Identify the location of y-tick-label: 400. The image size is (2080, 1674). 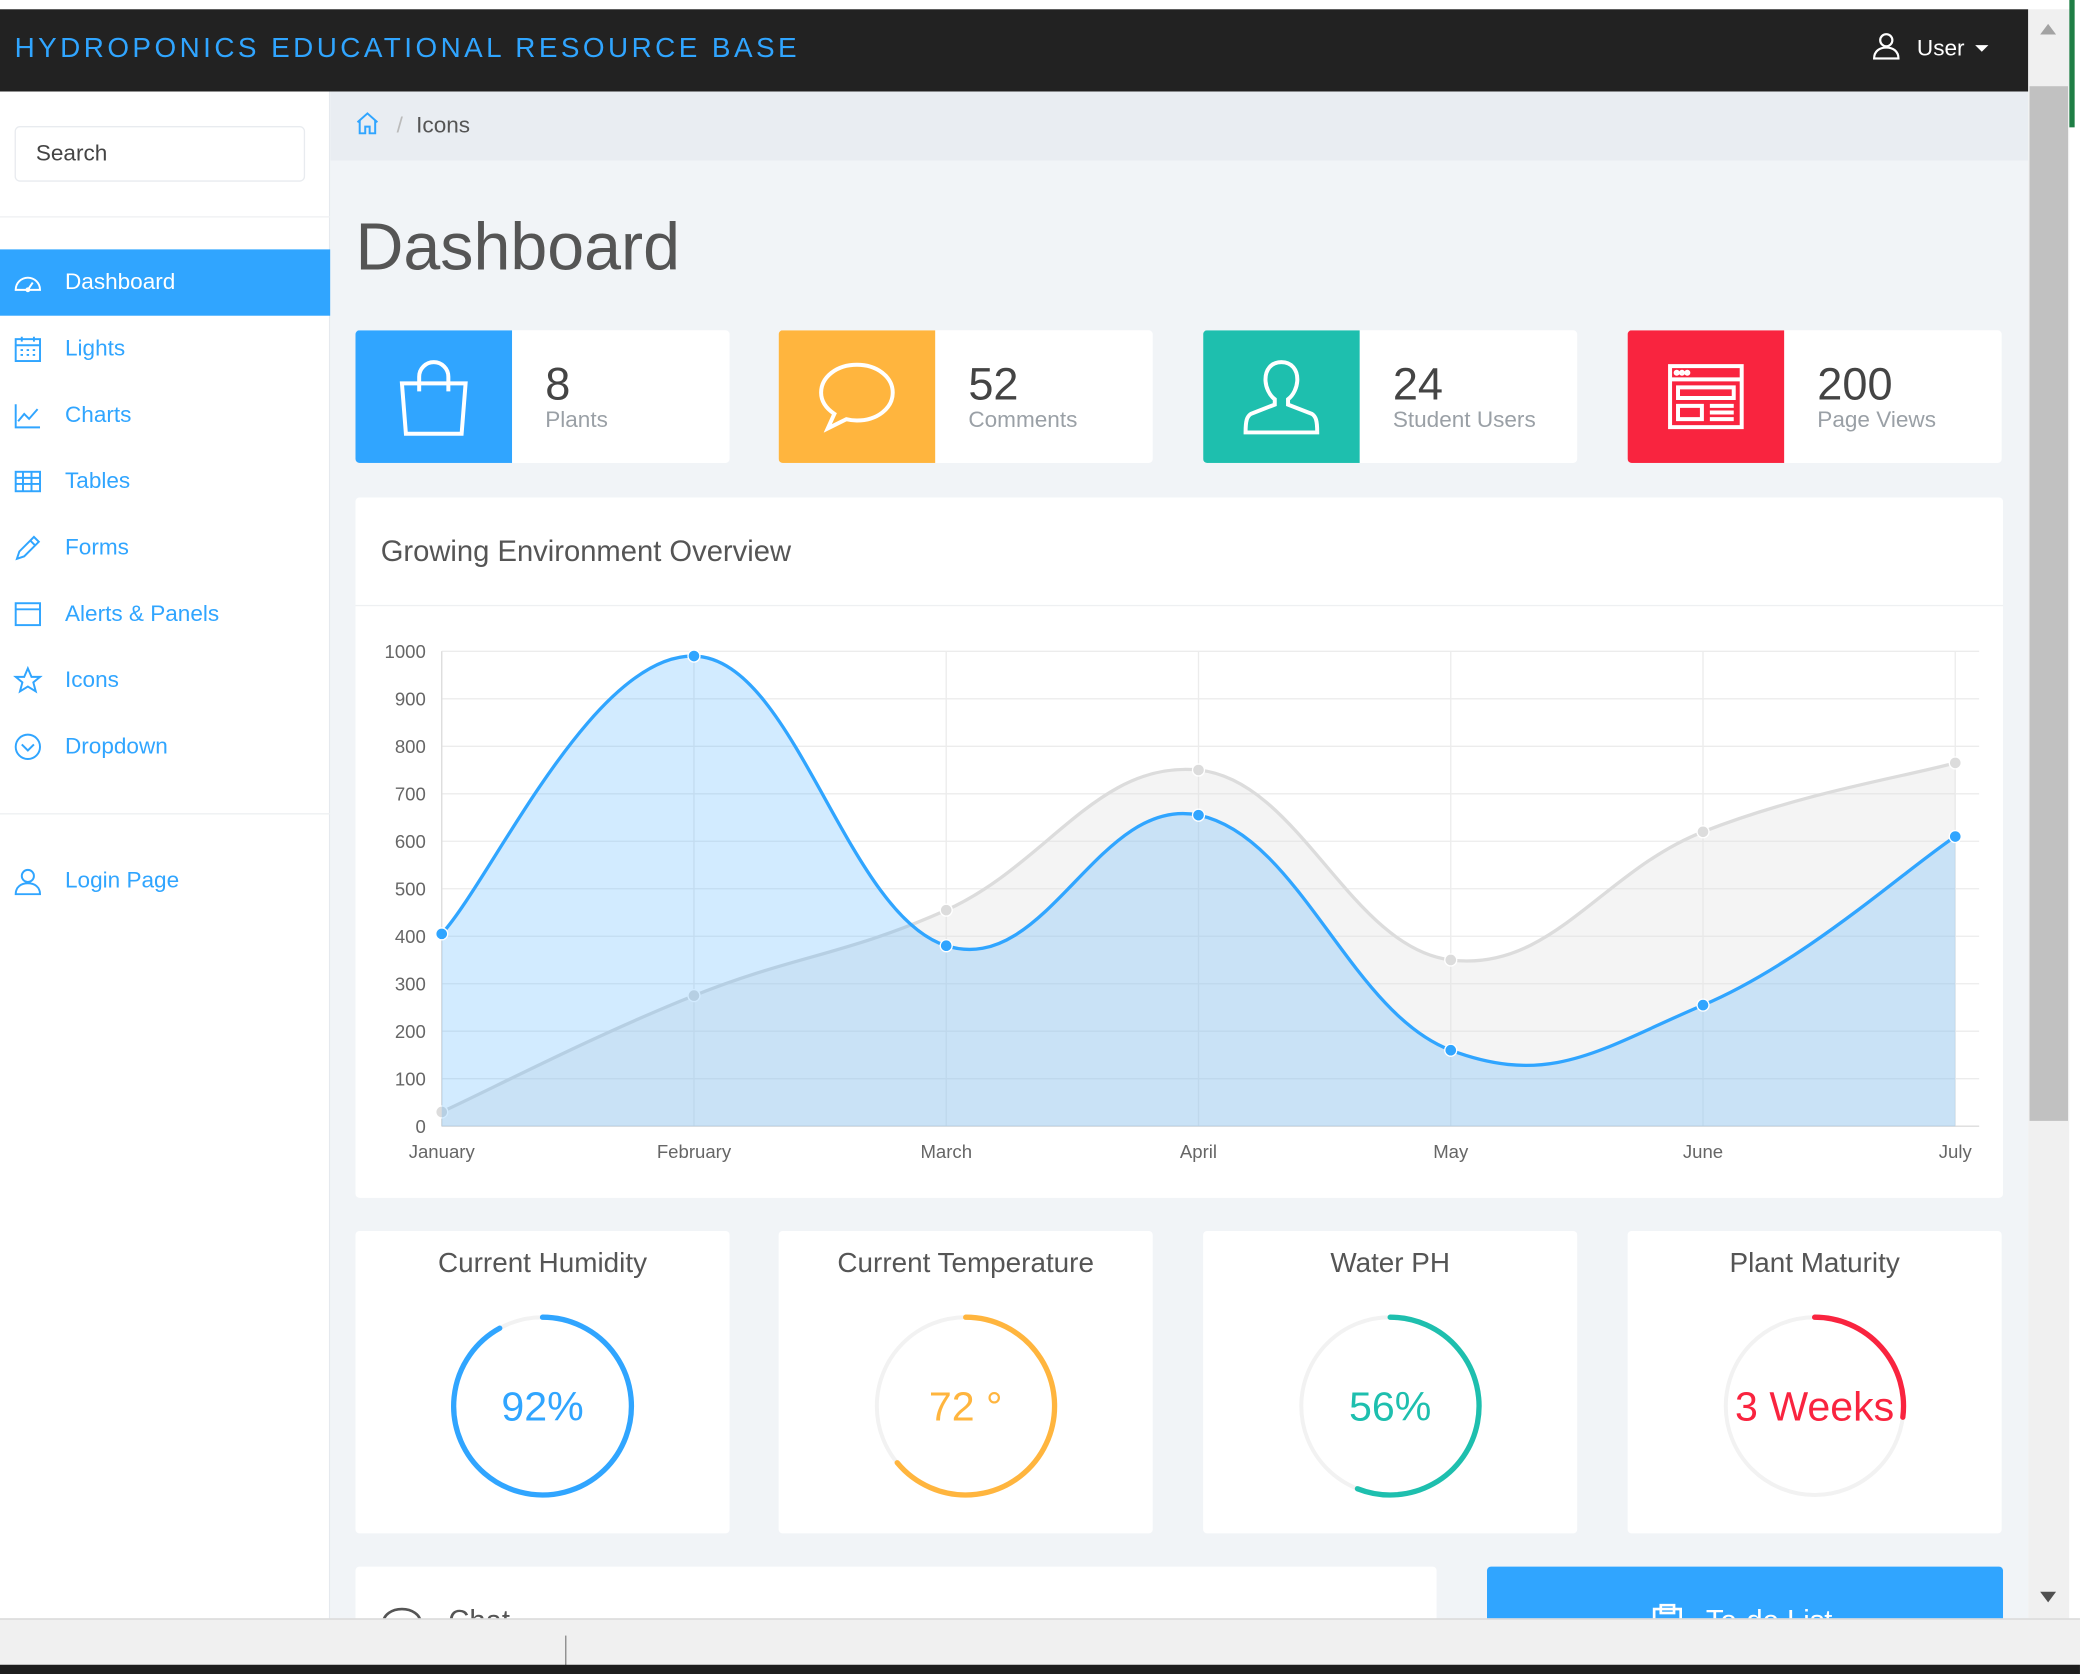
(410, 936).